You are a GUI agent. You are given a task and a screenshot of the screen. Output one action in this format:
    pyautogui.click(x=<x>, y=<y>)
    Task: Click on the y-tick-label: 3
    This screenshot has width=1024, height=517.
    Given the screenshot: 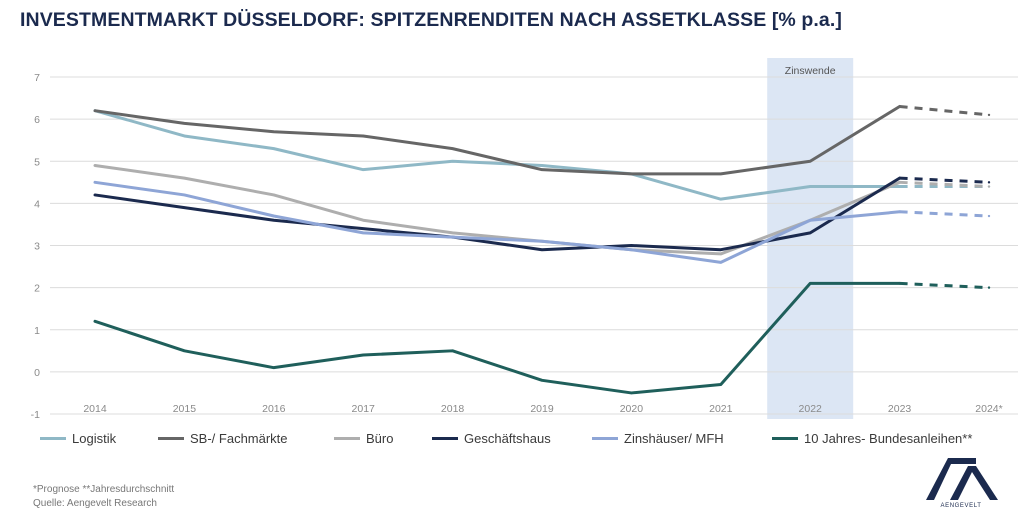 What is the action you would take?
    pyautogui.click(x=37, y=247)
    